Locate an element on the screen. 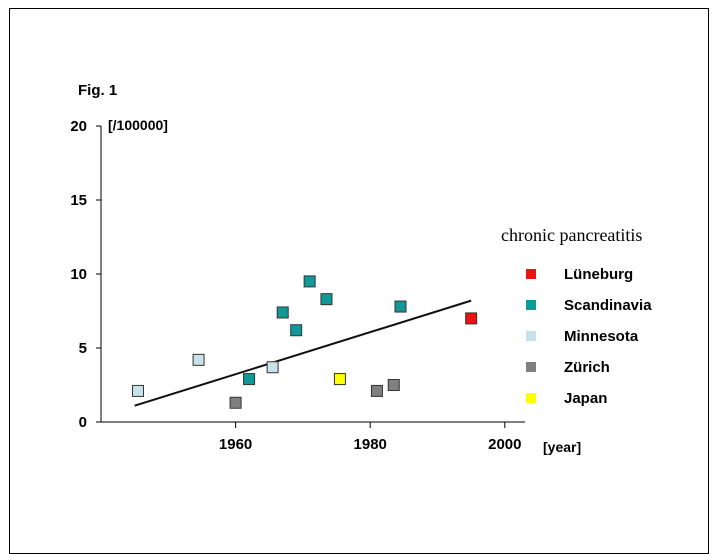 The width and height of the screenshot is (720, 554). y-tick-label: 15 is located at coordinates (78, 200).